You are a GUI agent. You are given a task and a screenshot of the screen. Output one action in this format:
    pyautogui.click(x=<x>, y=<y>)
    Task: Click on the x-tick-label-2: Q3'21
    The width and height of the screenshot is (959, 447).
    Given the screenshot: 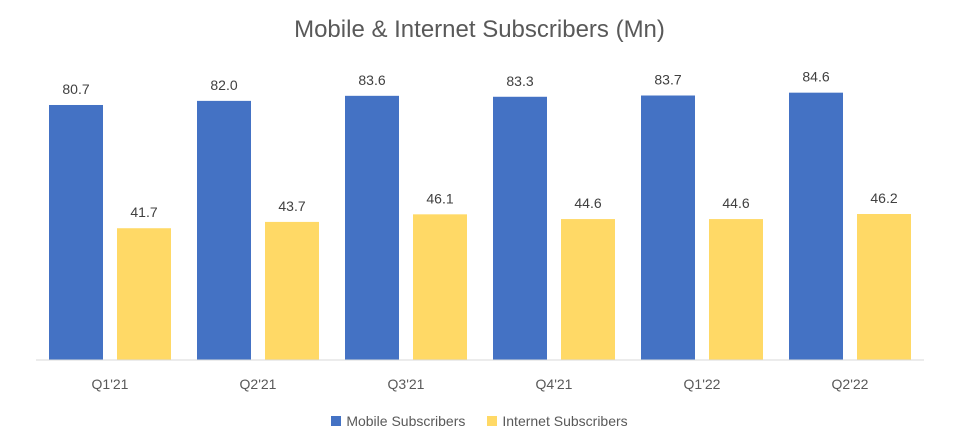 What is the action you would take?
    pyautogui.click(x=406, y=384)
    